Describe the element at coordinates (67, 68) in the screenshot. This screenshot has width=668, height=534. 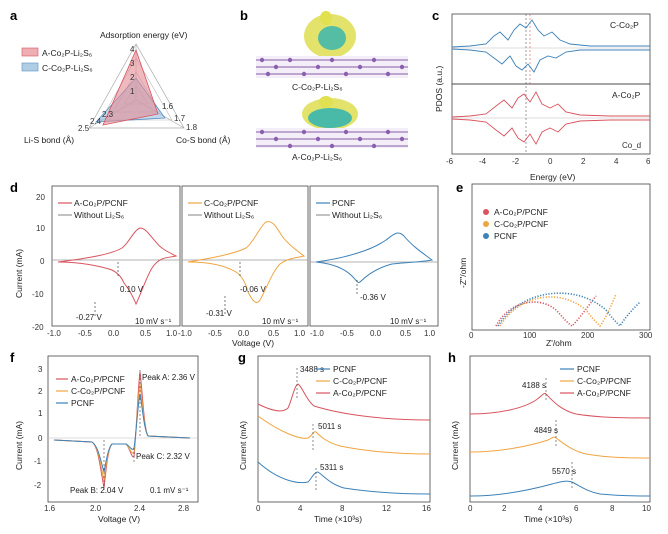
I see `legend-c-co2p: C-Co₂P-Li₂S₆` at that location.